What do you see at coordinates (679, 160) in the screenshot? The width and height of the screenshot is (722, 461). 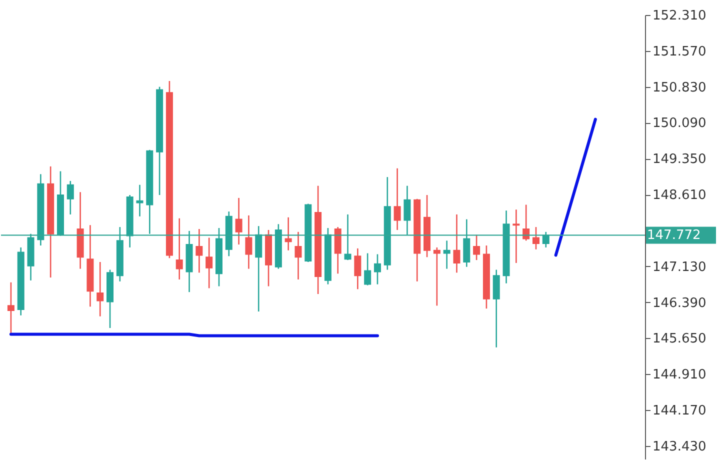 I see `y-tick-label: 149.350` at bounding box center [679, 160].